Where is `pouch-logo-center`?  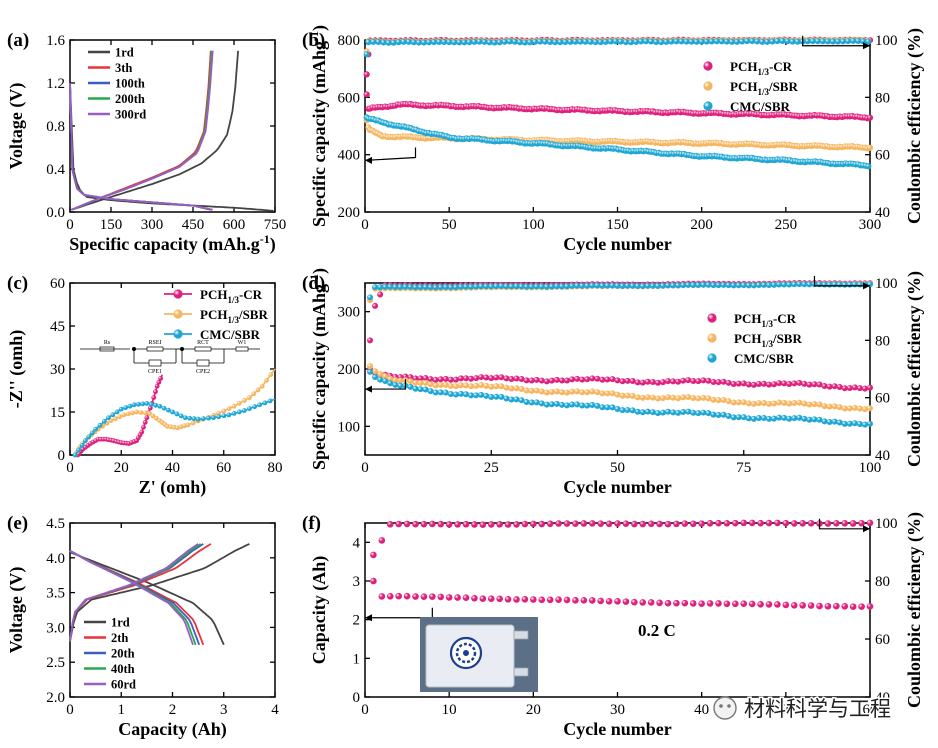 pouch-logo-center is located at coordinates (466, 653).